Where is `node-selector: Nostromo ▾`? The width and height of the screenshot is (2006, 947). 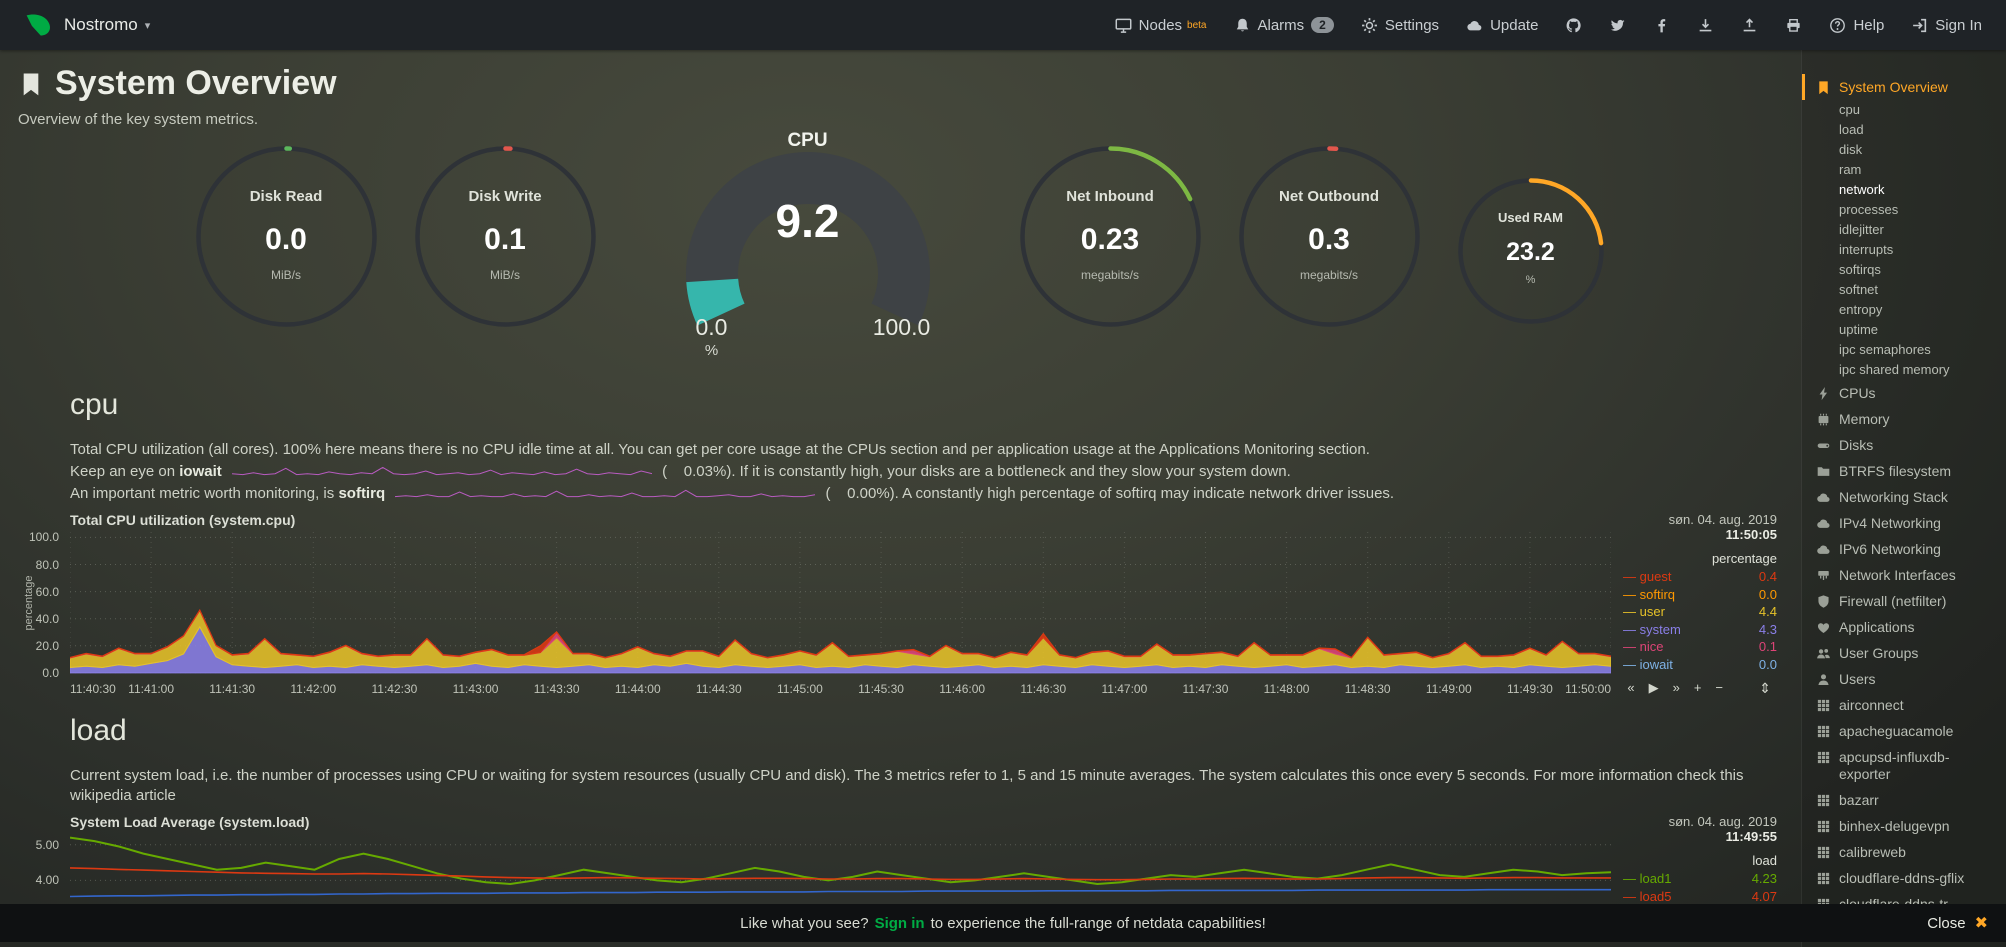 node-selector: Nostromo ▾ is located at coordinates (107, 25).